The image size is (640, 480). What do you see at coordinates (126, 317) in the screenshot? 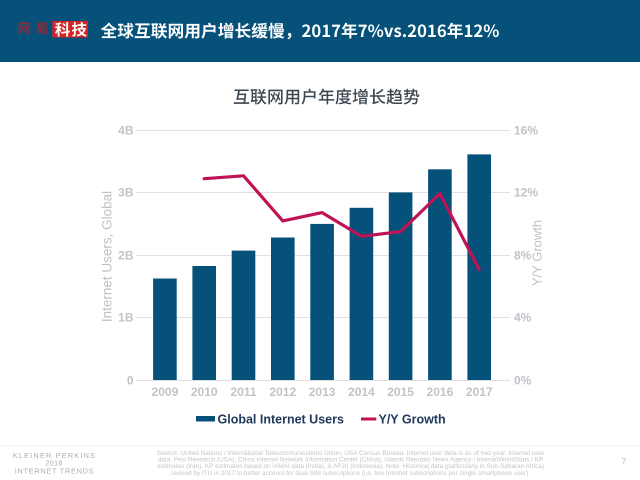
I see `svg-text: 1B` at bounding box center [126, 317].